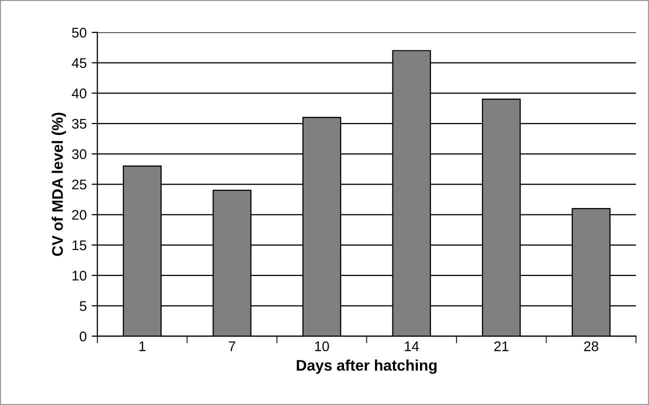 This screenshot has height=405, width=649. What do you see at coordinates (79, 123) in the screenshot?
I see `y-tick-label: 35` at bounding box center [79, 123].